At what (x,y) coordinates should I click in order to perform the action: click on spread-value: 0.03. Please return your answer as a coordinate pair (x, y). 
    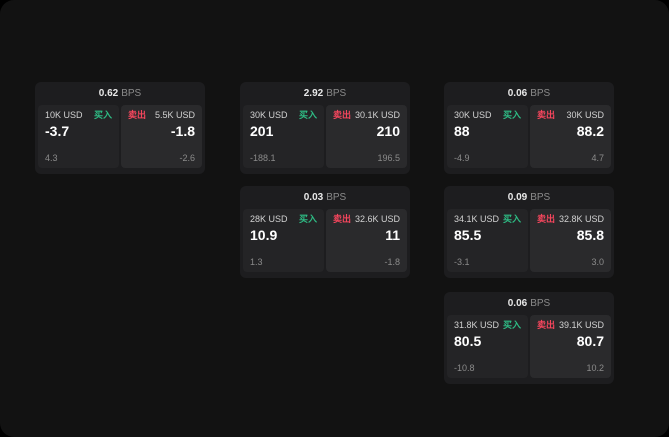
    Looking at the image, I should click on (313, 197).